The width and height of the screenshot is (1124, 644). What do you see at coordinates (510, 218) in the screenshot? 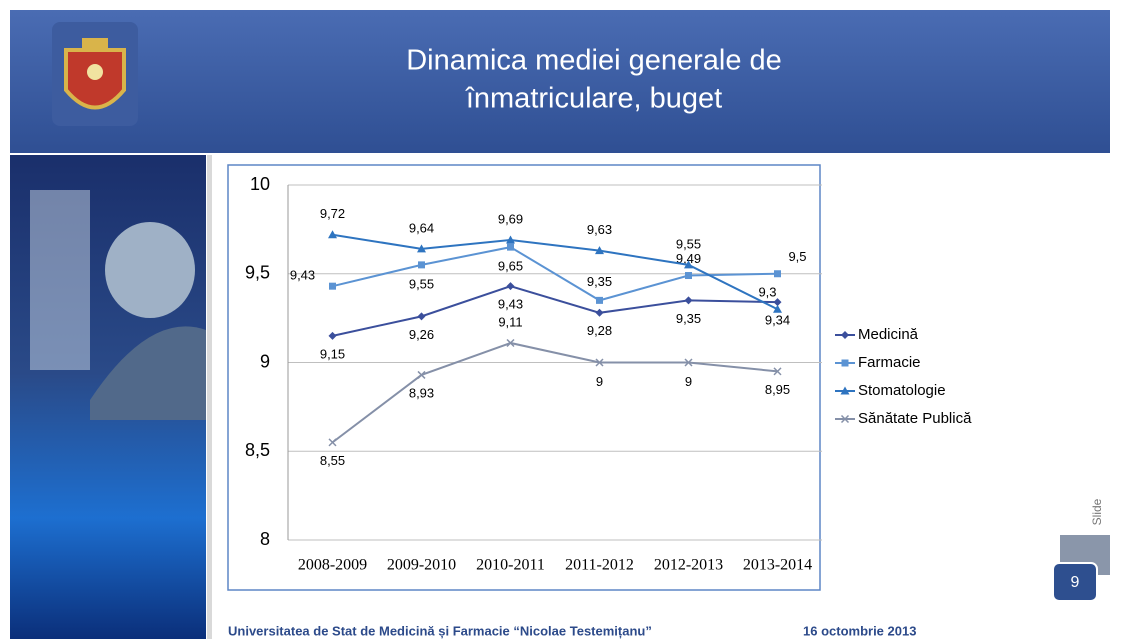
I see `data-label: 9,69` at bounding box center [510, 218].